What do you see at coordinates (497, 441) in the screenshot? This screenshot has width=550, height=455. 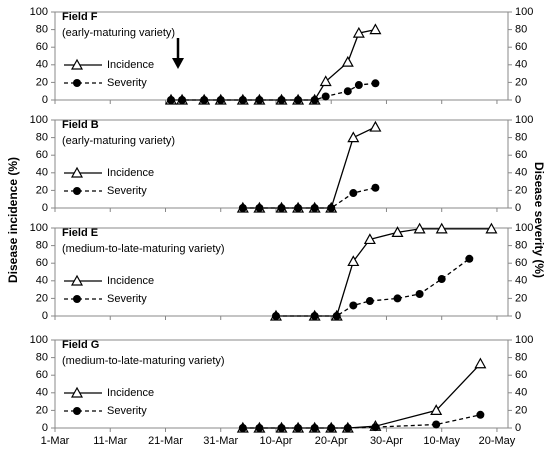 I see `x-tick-label: 20-May` at bounding box center [497, 441].